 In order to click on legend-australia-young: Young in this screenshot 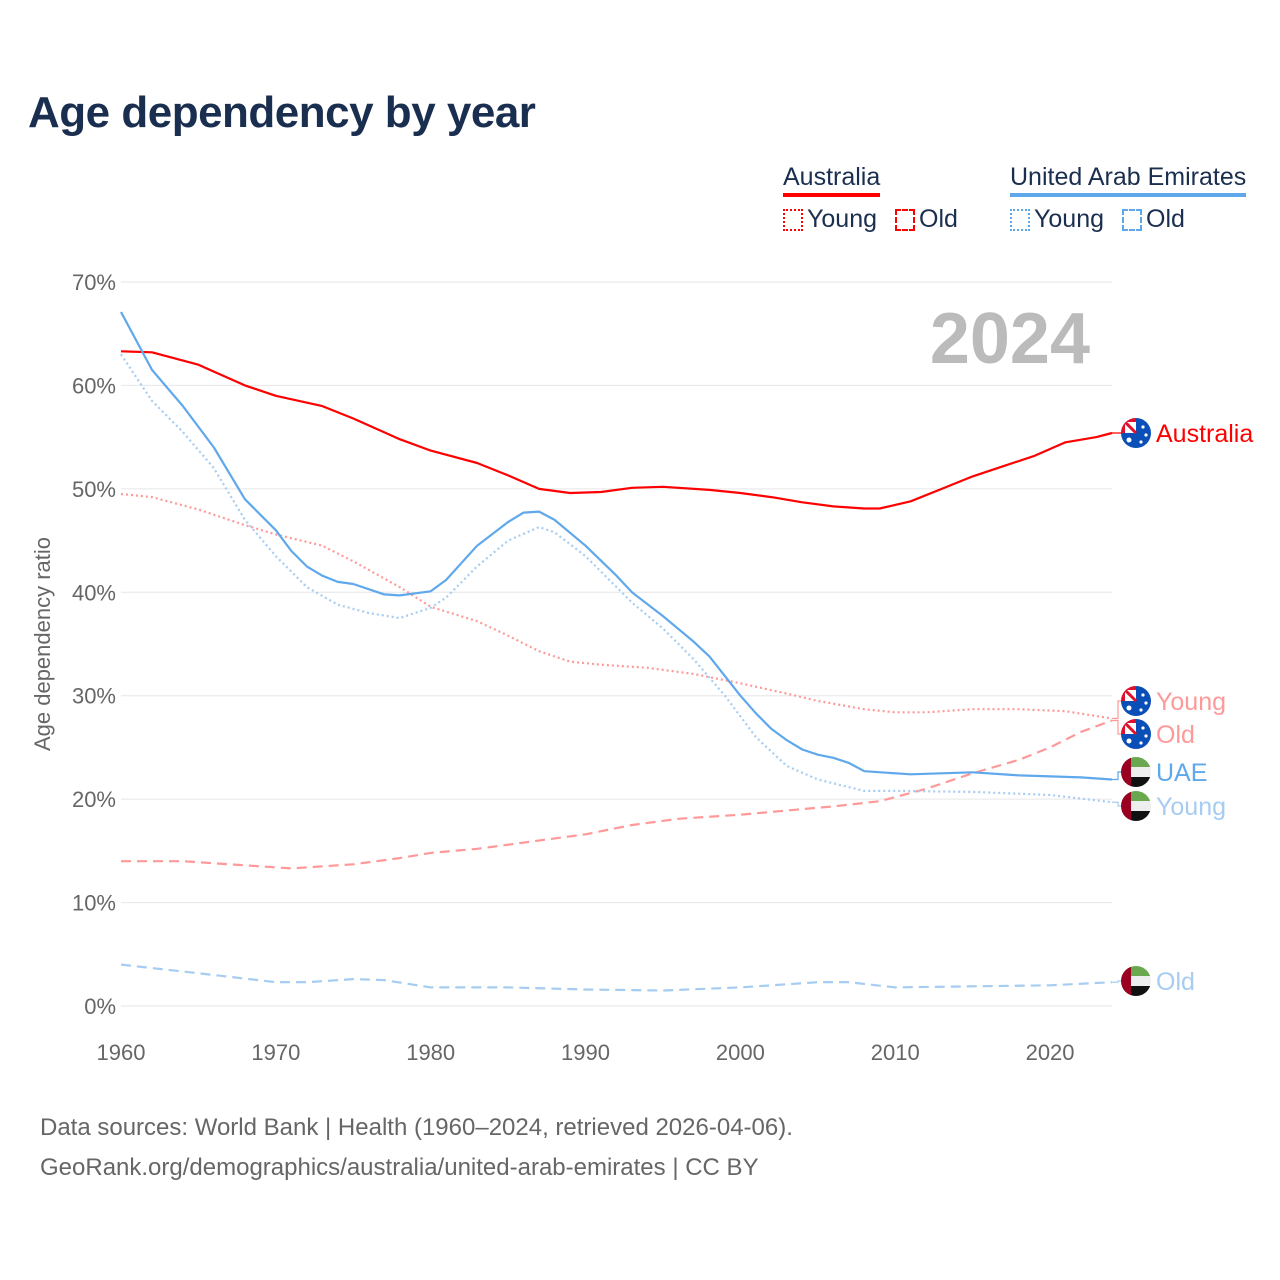, I will do `click(830, 219)`.